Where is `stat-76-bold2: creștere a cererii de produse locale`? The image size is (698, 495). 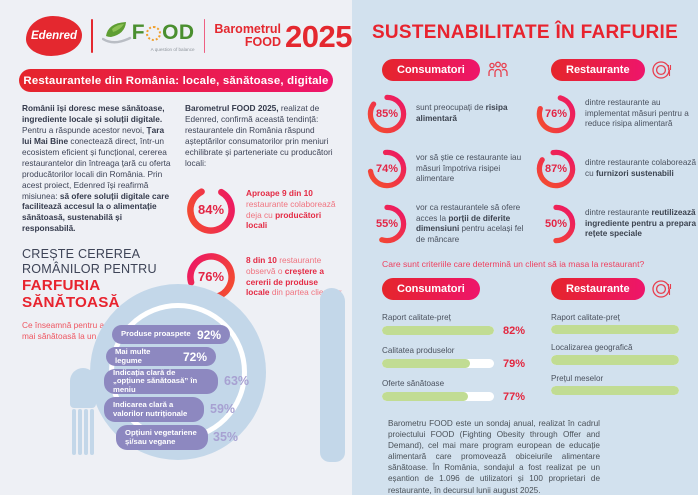
stat-76-bold2: creștere a cererii de produse locale is located at coordinates (285, 281).